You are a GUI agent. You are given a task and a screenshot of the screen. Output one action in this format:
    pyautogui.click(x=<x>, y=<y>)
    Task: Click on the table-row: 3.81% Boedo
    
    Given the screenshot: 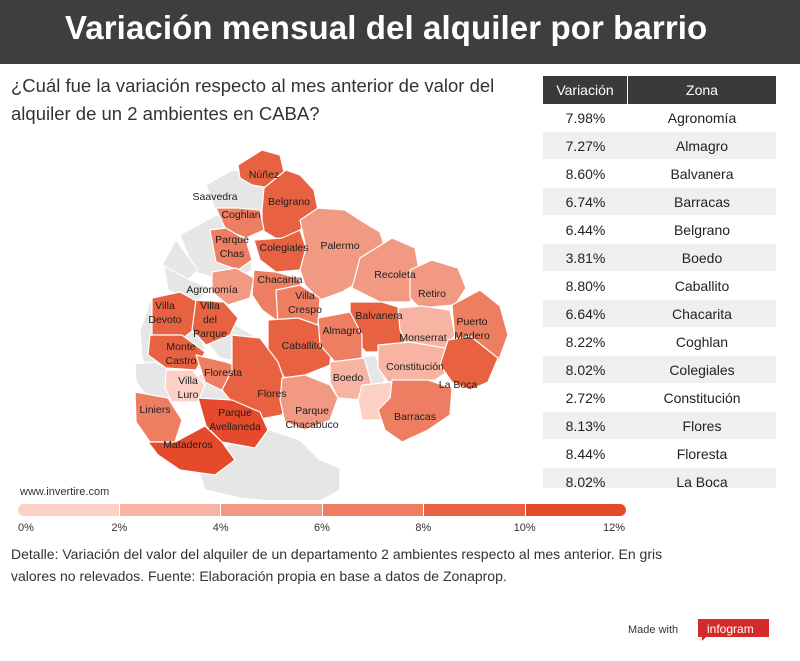 What is the action you would take?
    pyautogui.click(x=659, y=258)
    